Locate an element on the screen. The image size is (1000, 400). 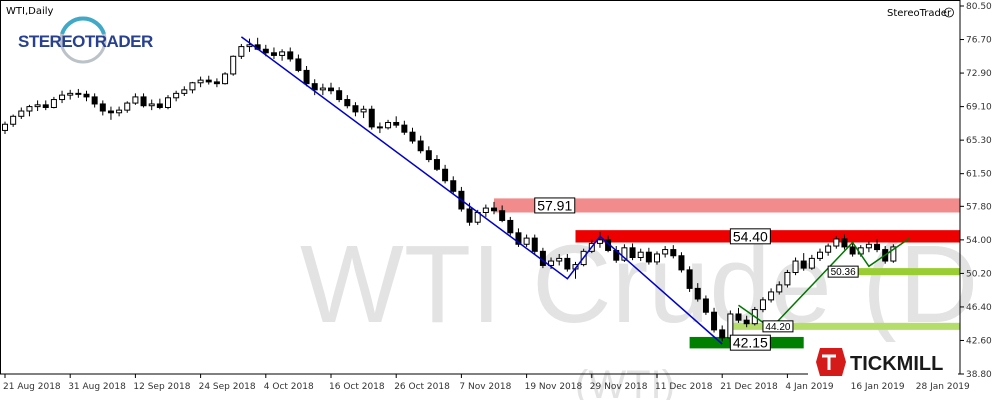
y-tick-label: 72.90 is located at coordinates (979, 74).